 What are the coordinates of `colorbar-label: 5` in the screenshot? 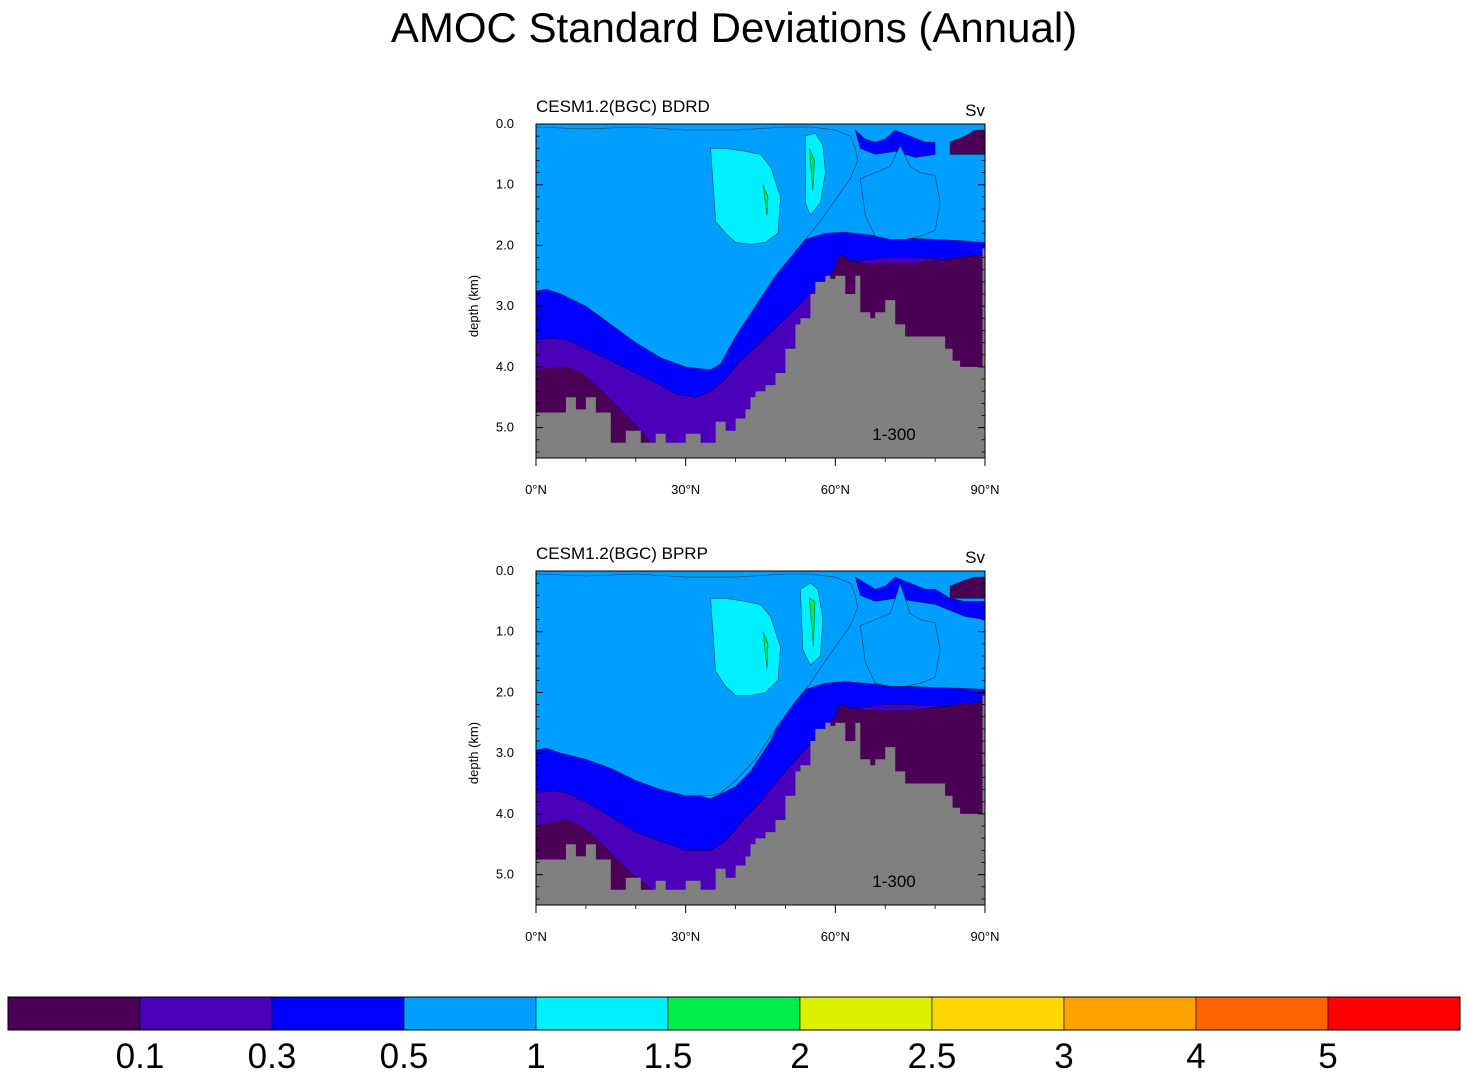 It's located at (1327, 1056).